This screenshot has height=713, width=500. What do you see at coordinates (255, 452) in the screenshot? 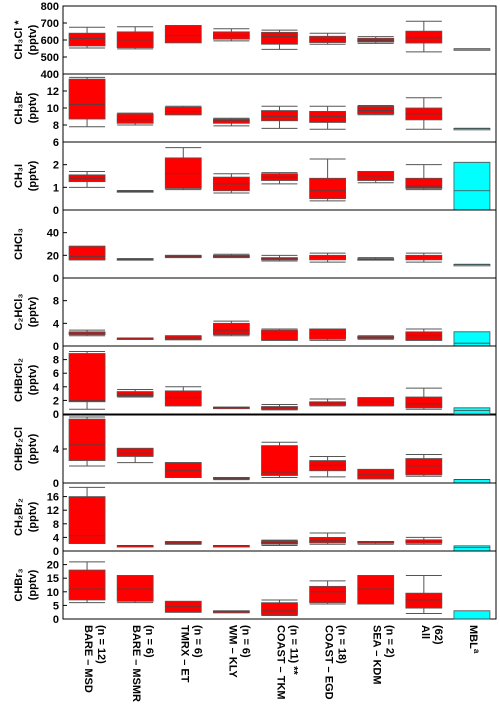
I see `panel-chbr2cl: 4 0 CHBr₂Cl (pptv)` at bounding box center [255, 452].